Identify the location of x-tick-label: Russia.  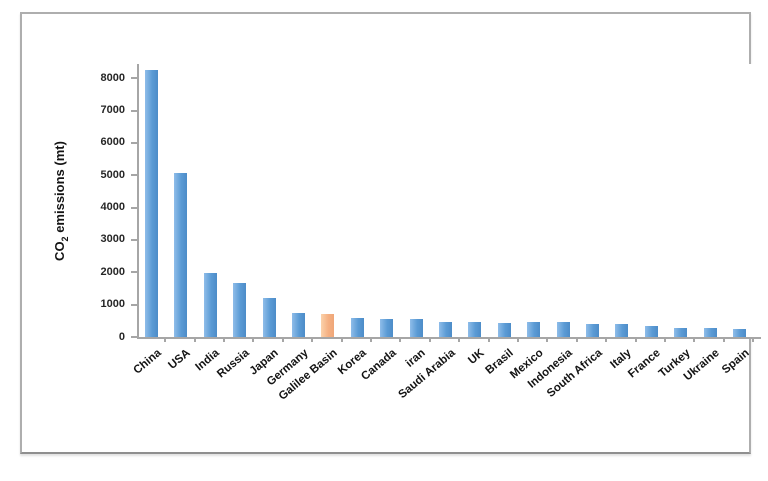
(233, 364).